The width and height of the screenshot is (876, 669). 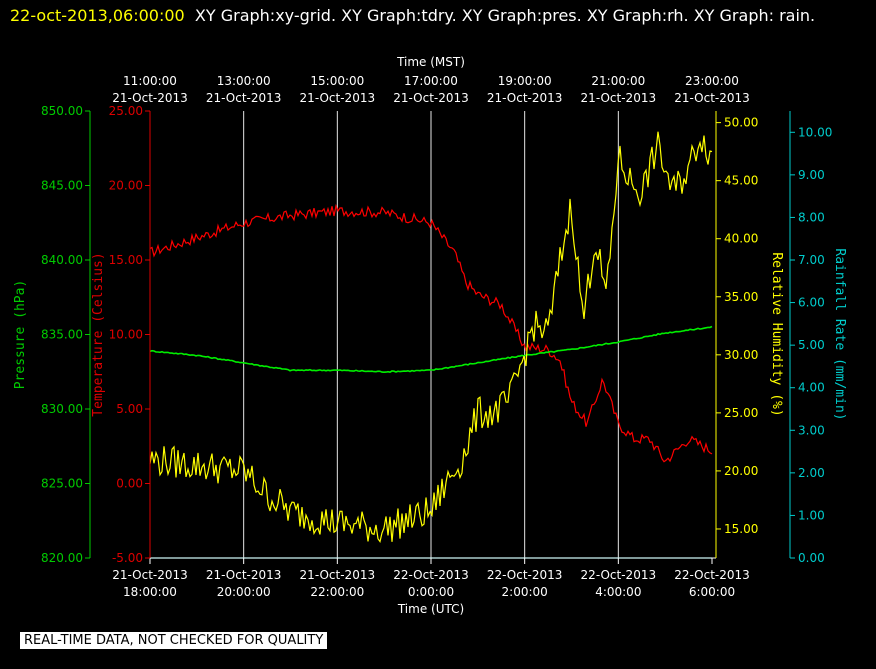 I want to click on rain-axis-label: Rainfall Rate (mm/min), so click(x=839, y=334).